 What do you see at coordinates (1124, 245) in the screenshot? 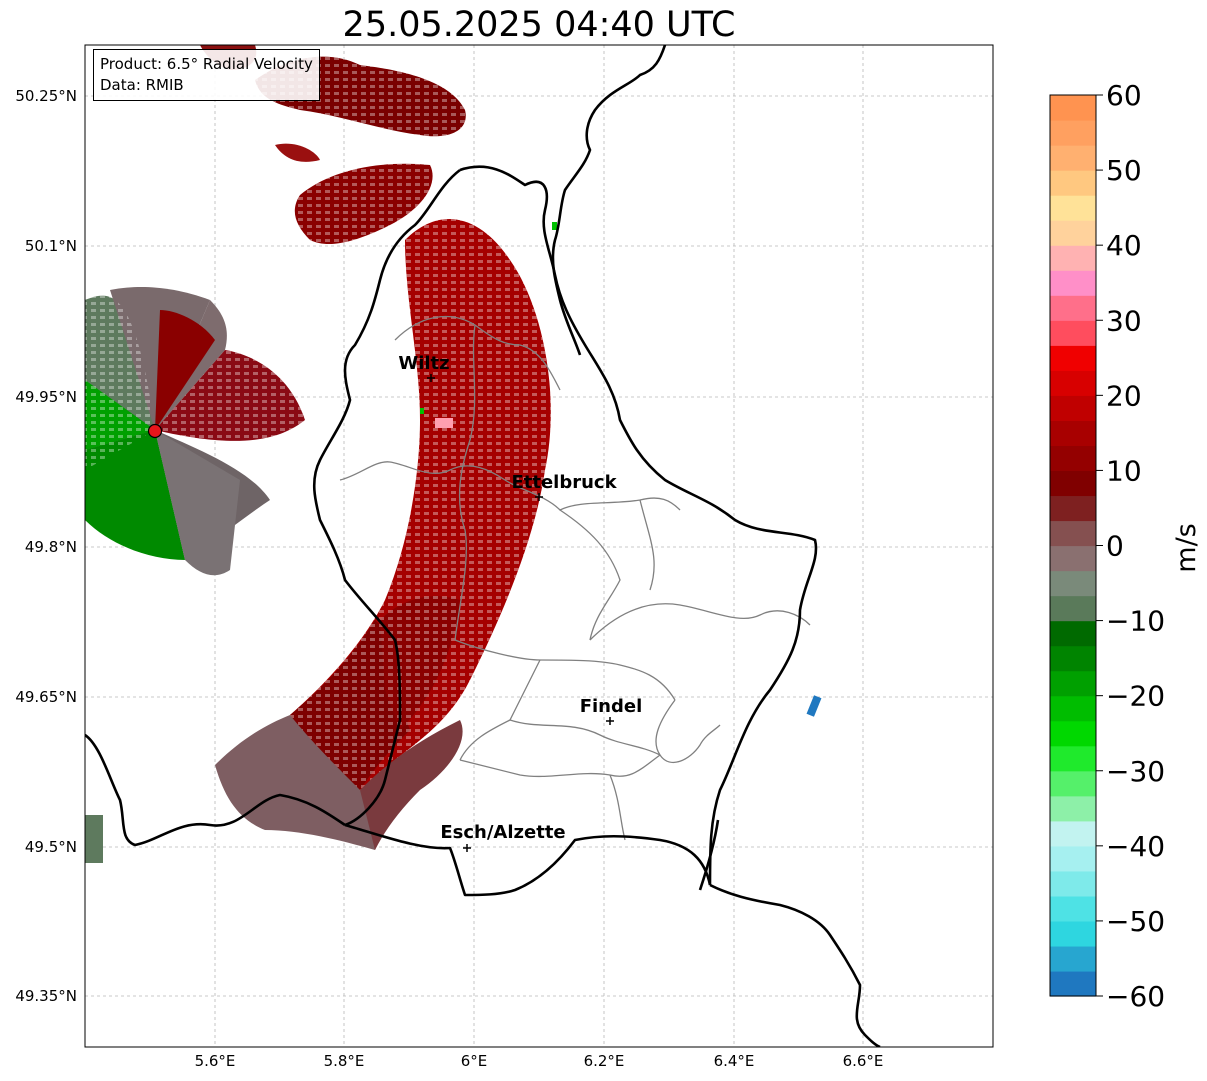
I see `colorbar-tick-label: 40` at bounding box center [1124, 245].